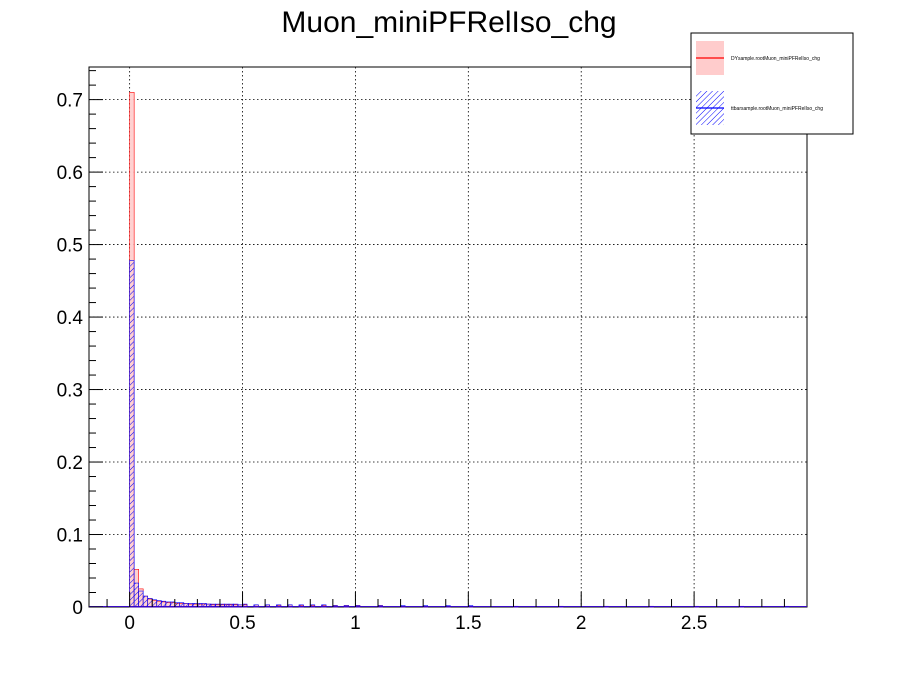 The height and width of the screenshot is (675, 898). I want to click on x-tick-label: 1, so click(355, 623).